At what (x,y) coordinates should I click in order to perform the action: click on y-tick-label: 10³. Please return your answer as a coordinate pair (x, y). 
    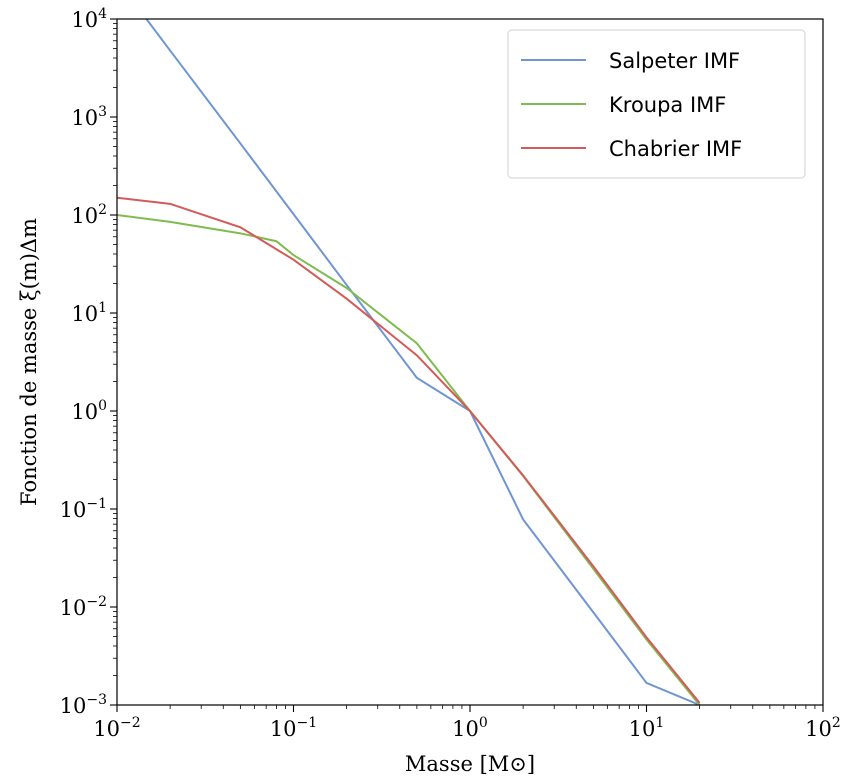
    Looking at the image, I should click on (89, 117).